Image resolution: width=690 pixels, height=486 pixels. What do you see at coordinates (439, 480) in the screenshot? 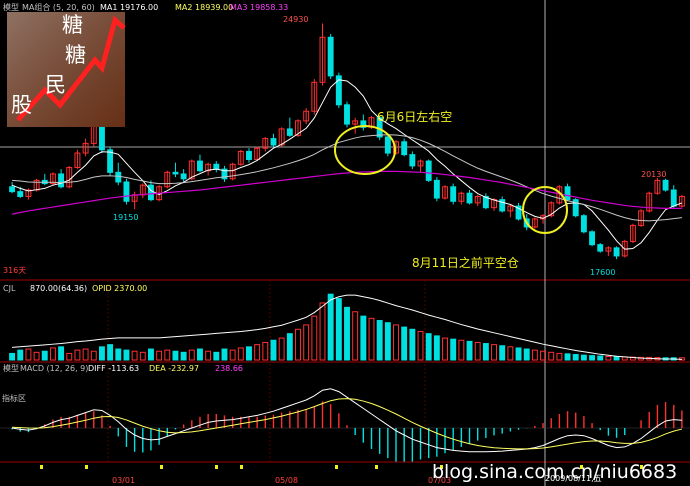
I see `date-tick-3: 07/03` at bounding box center [439, 480].